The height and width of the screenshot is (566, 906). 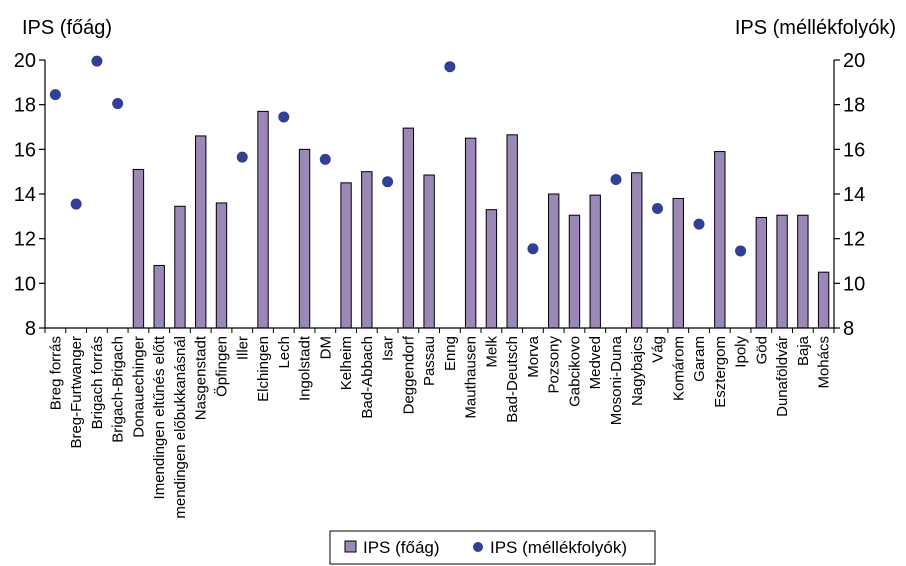 What do you see at coordinates (221, 366) in the screenshot?
I see `category-label: Öpfingen` at bounding box center [221, 366].